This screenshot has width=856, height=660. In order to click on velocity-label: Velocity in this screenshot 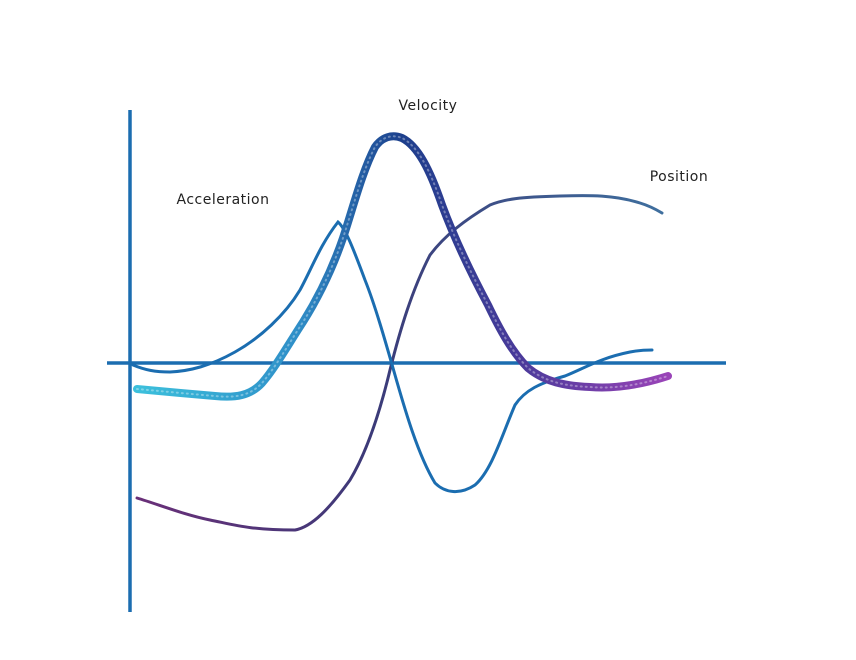, I will do `click(428, 106)`.